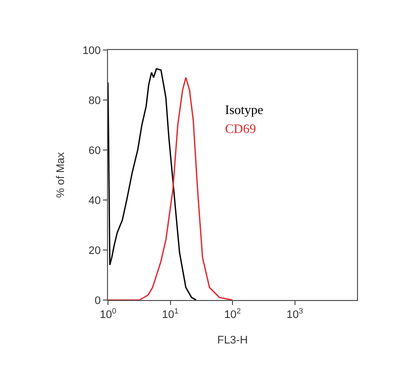  What do you see at coordinates (240, 128) in the screenshot?
I see `text: CD69` at bounding box center [240, 128].